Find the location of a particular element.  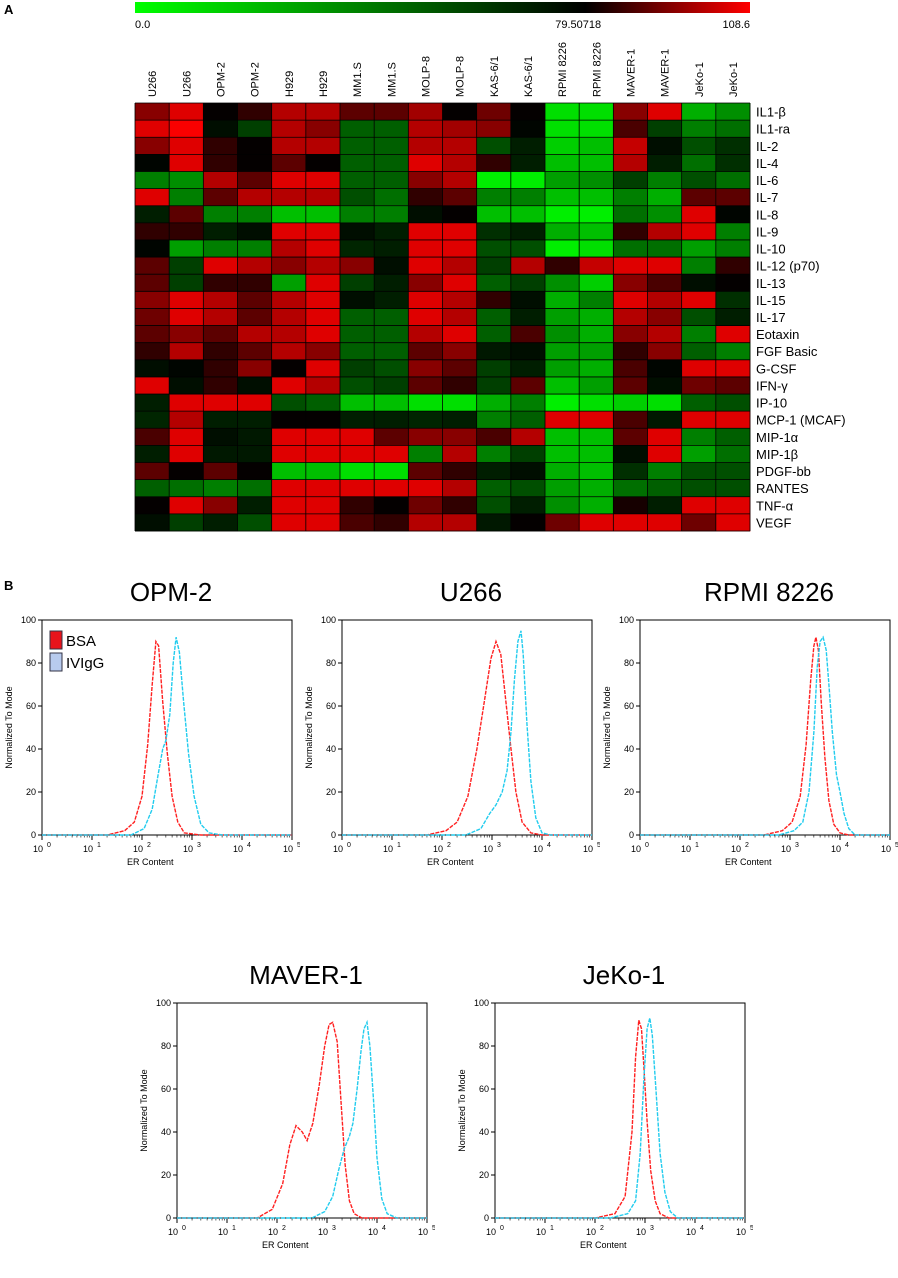

x-tick-exponent: 2 is located at coordinates (149, 845).